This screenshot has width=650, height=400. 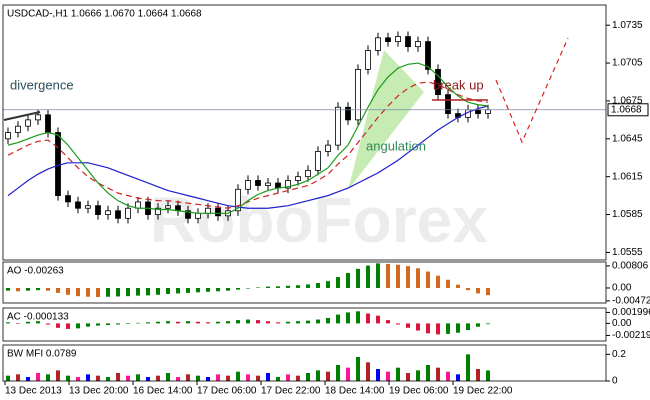 I want to click on y-tick-label: -0.00219, so click(x=631, y=335).